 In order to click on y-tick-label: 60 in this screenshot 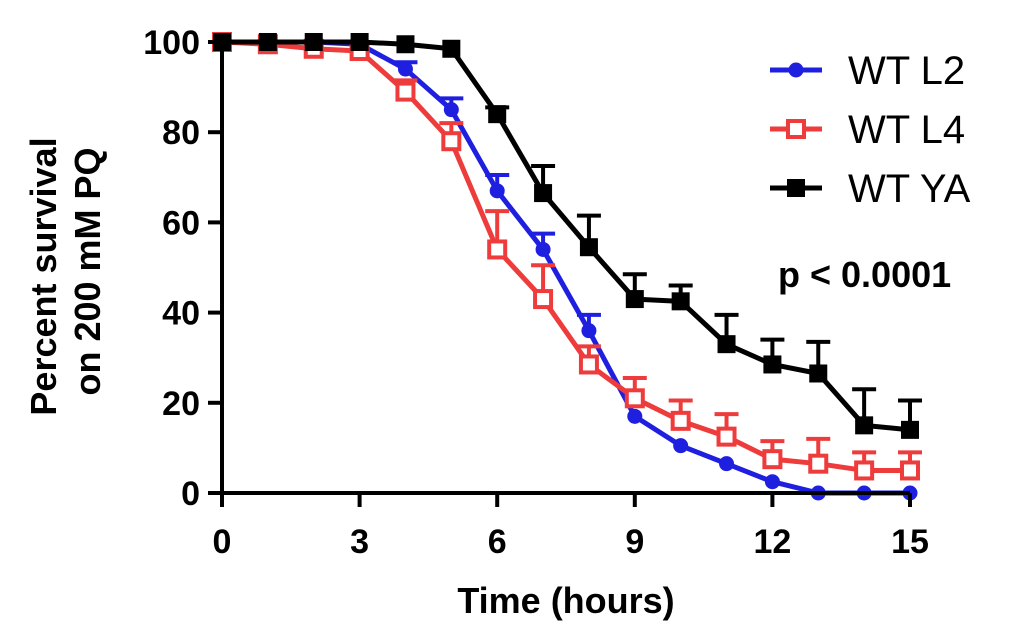, I will do `click(181, 223)`.